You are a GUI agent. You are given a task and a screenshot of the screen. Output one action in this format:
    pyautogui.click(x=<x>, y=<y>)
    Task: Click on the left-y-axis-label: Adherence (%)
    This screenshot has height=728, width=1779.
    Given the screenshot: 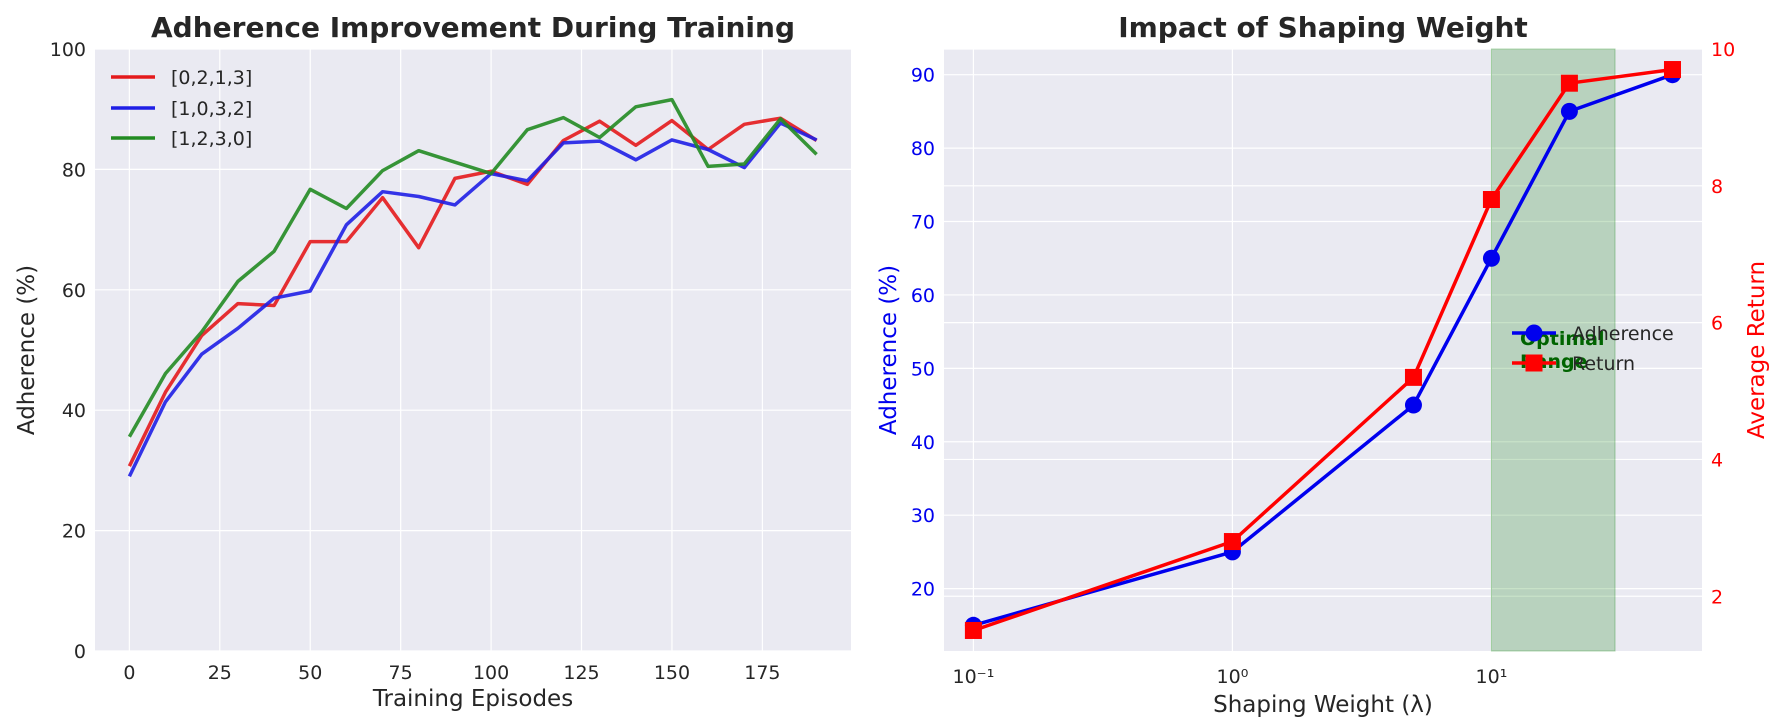 What is the action you would take?
    pyautogui.click(x=27, y=350)
    